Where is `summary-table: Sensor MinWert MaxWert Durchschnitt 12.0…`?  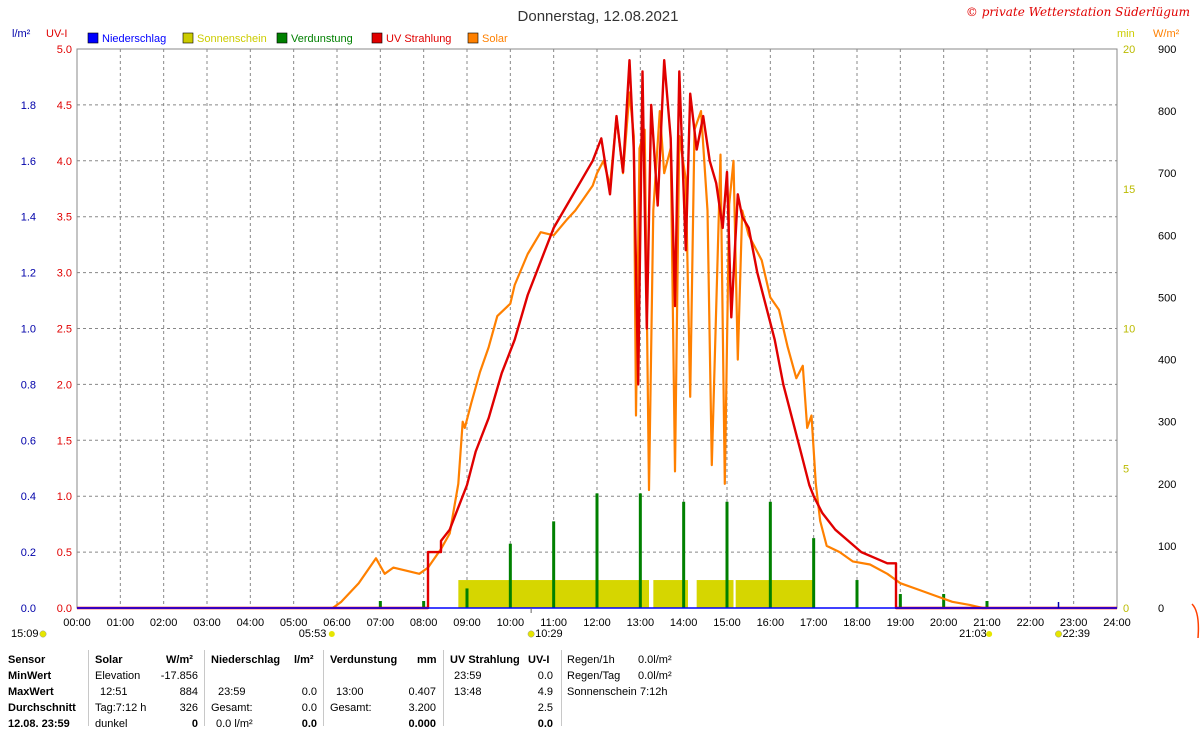 summary-table: Sensor MinWert MaxWert Durchschnitt 12.0… is located at coordinates (600, 689).